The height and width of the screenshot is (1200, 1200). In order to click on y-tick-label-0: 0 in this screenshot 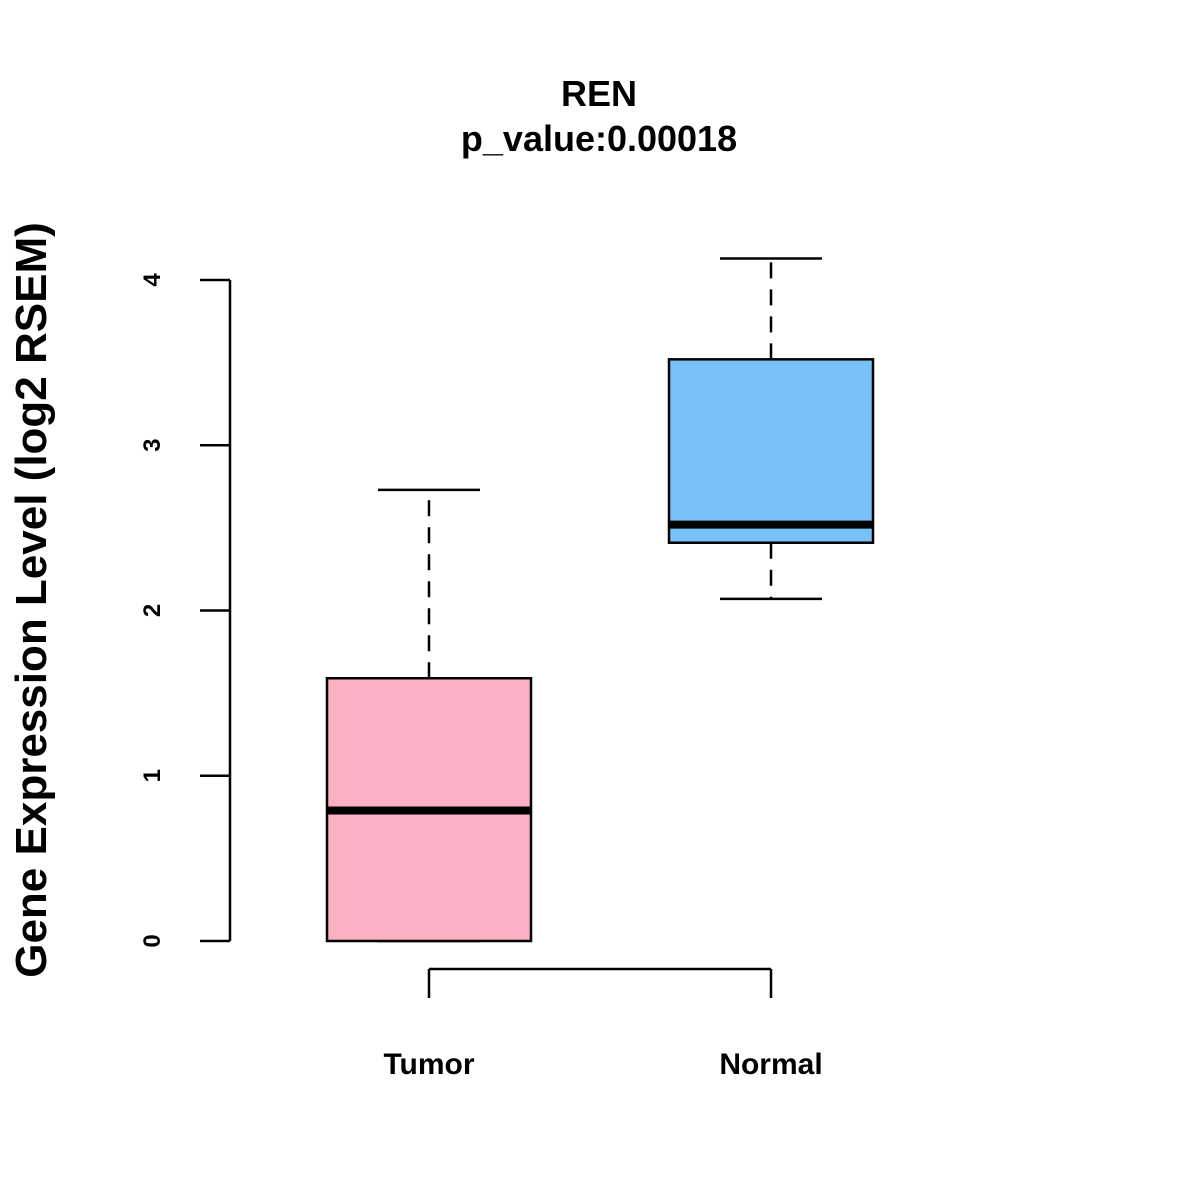, I will do `click(152, 940)`.